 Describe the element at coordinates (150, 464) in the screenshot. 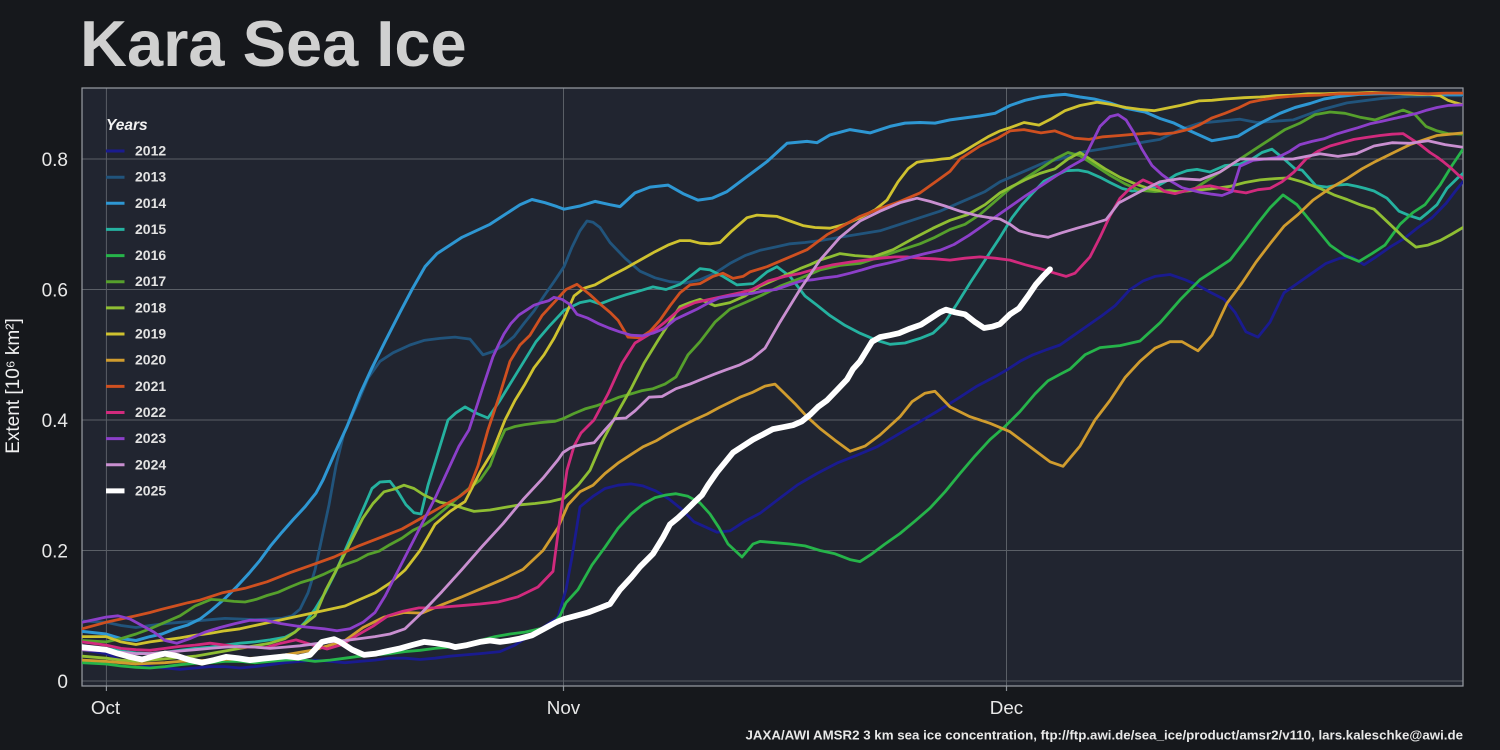

I see `svg-text: 2024` at that location.